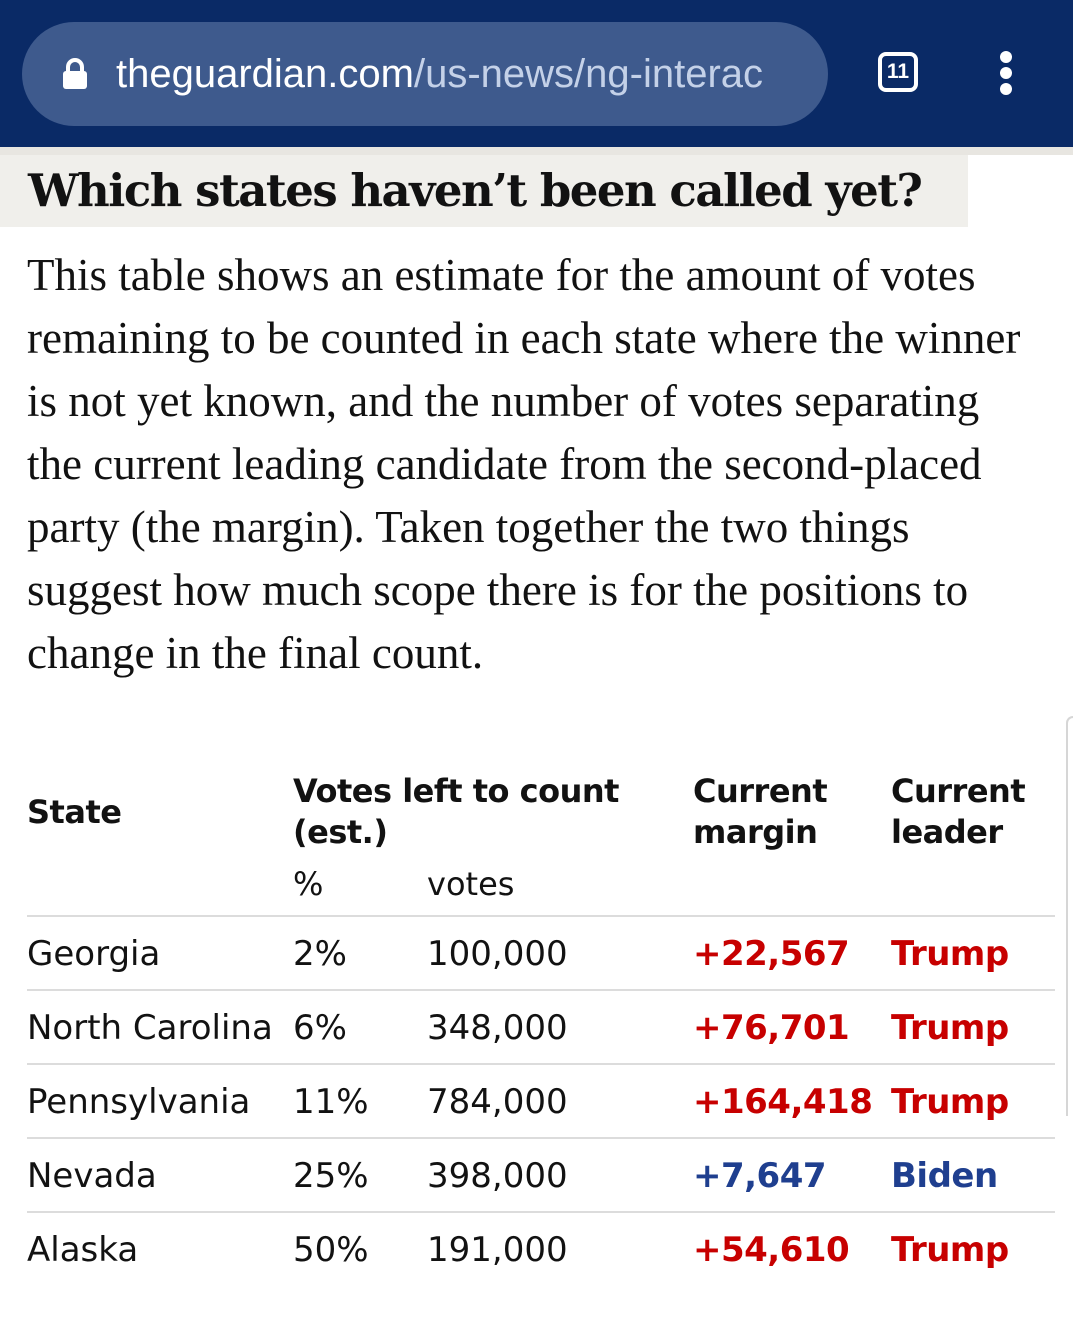 This screenshot has height=1328, width=1073. What do you see at coordinates (75, 73) in the screenshot?
I see `lock-icon` at bounding box center [75, 73].